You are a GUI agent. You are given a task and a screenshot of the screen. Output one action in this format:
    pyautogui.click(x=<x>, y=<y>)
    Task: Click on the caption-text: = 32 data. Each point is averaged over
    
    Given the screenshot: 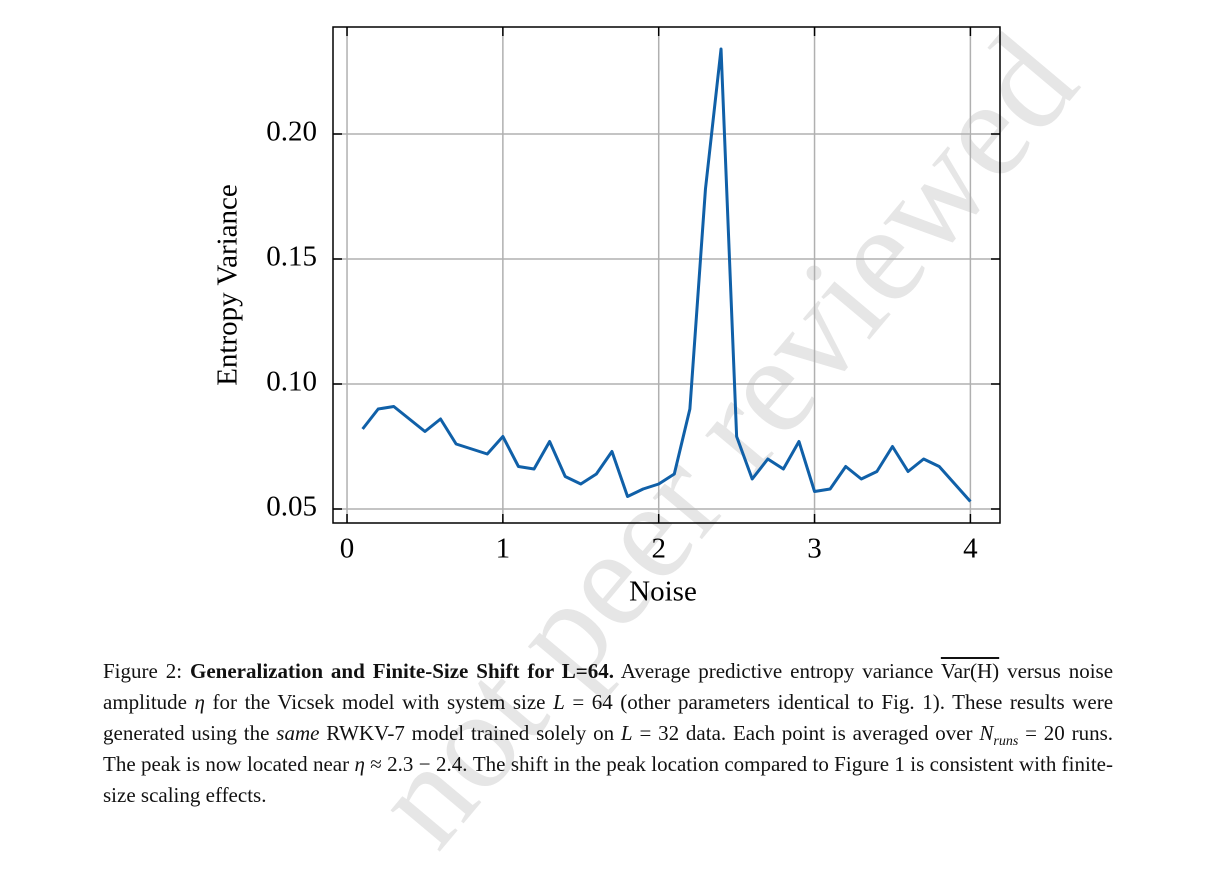 What is the action you would take?
    pyautogui.click(x=806, y=733)
    